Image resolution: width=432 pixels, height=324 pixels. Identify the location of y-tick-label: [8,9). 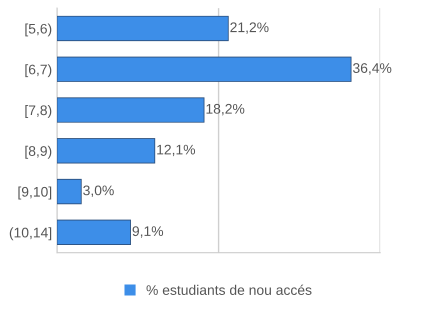
(38, 152).